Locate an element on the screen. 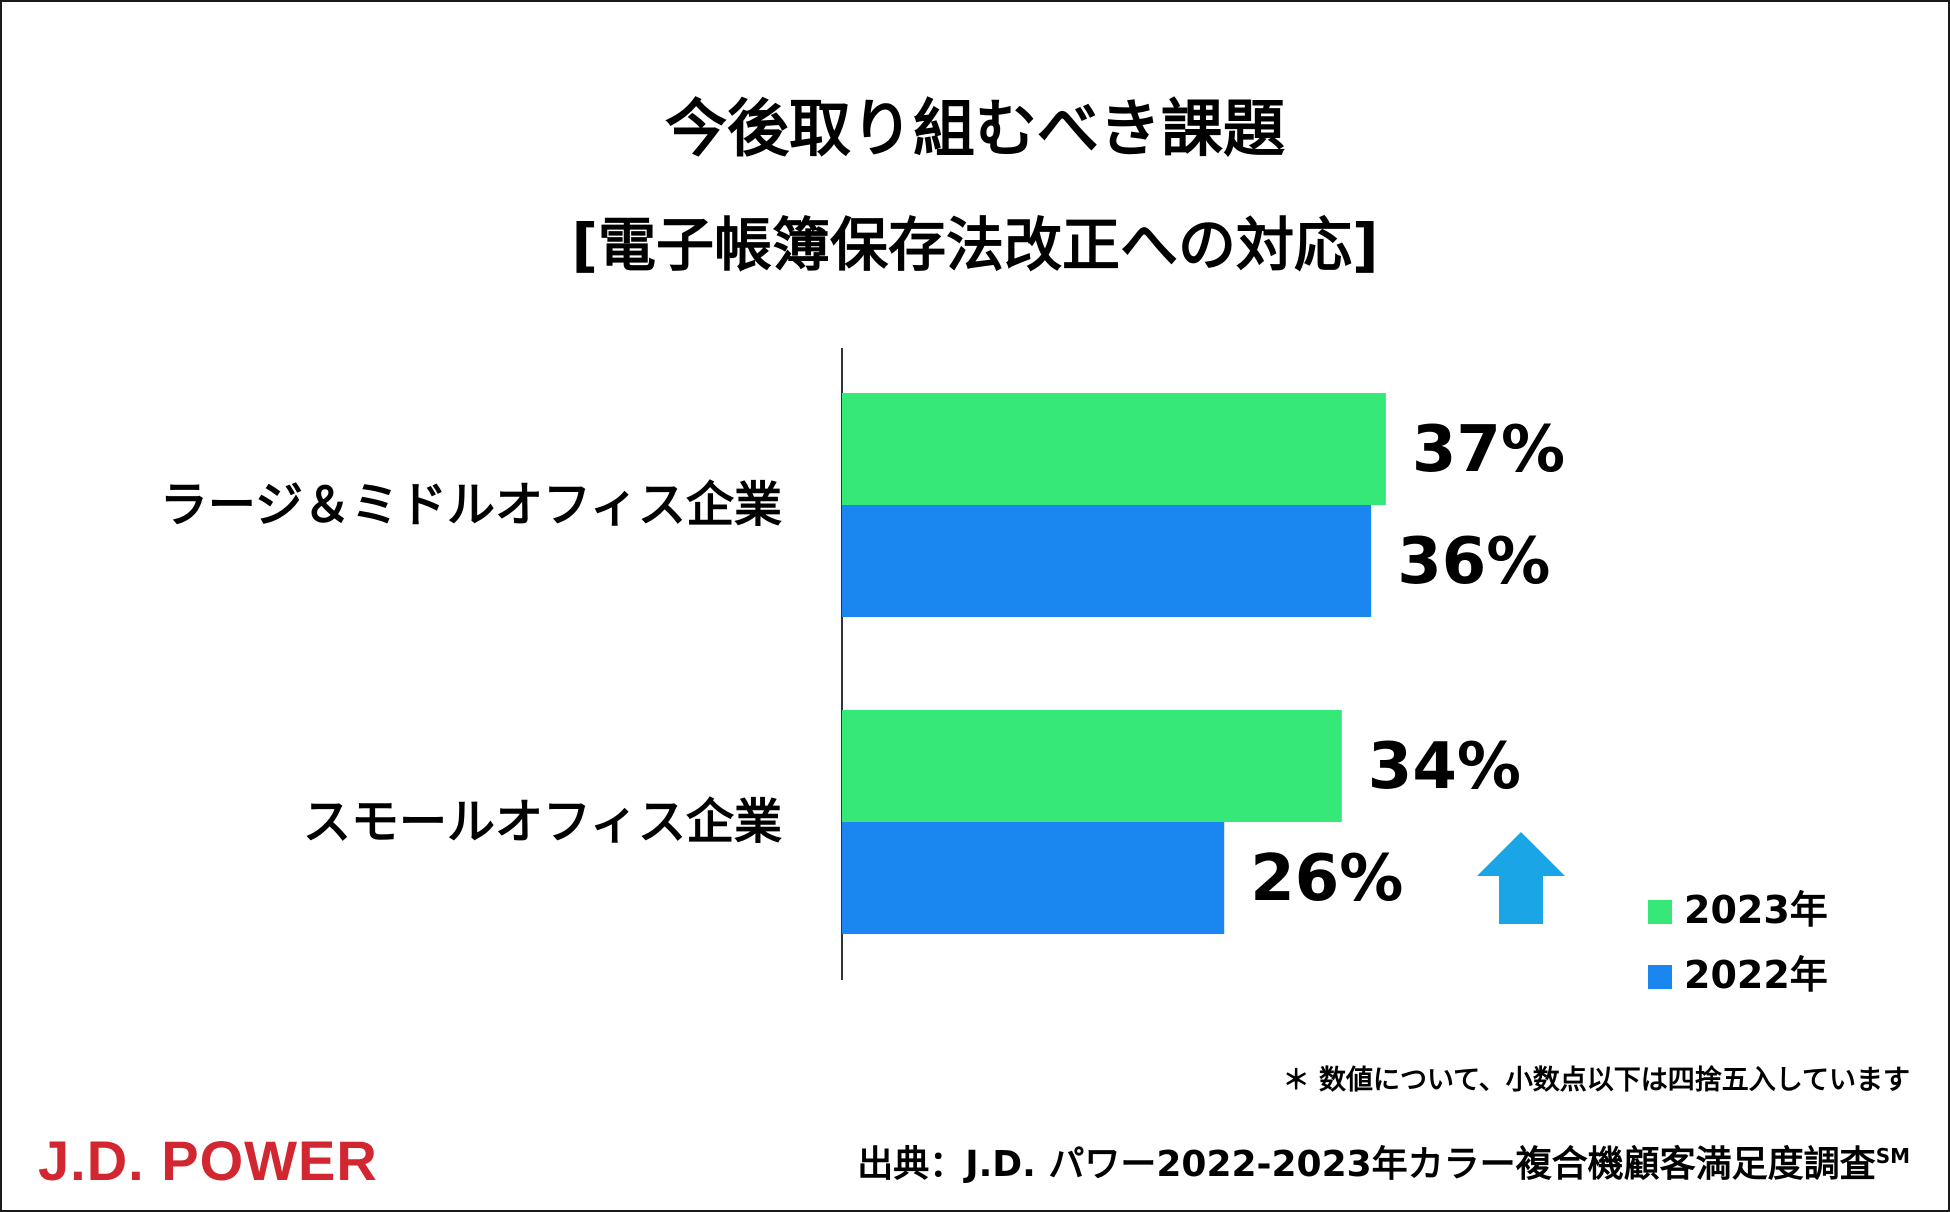  legend-label-1: 2022年 is located at coordinates (1756, 975).